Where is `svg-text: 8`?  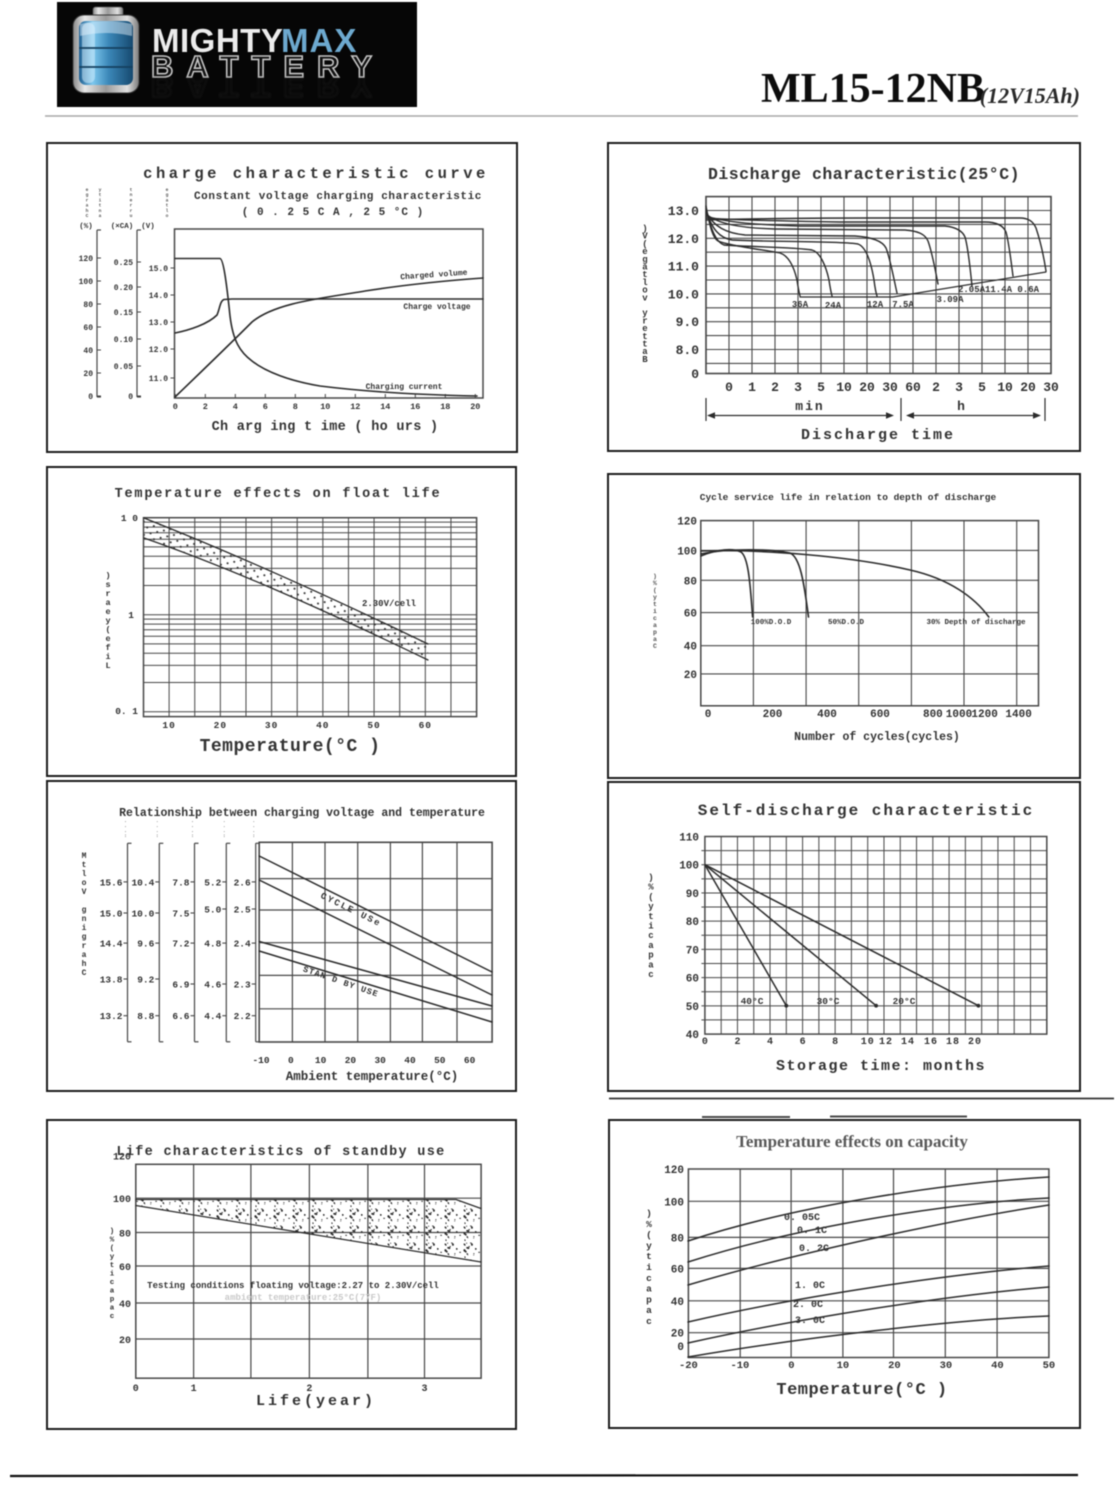
svg-text: 8 is located at coordinates (835, 1042).